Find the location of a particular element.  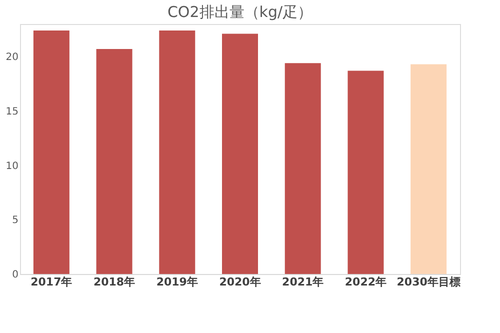

x-tick-label: 2017年 is located at coordinates (51, 282).